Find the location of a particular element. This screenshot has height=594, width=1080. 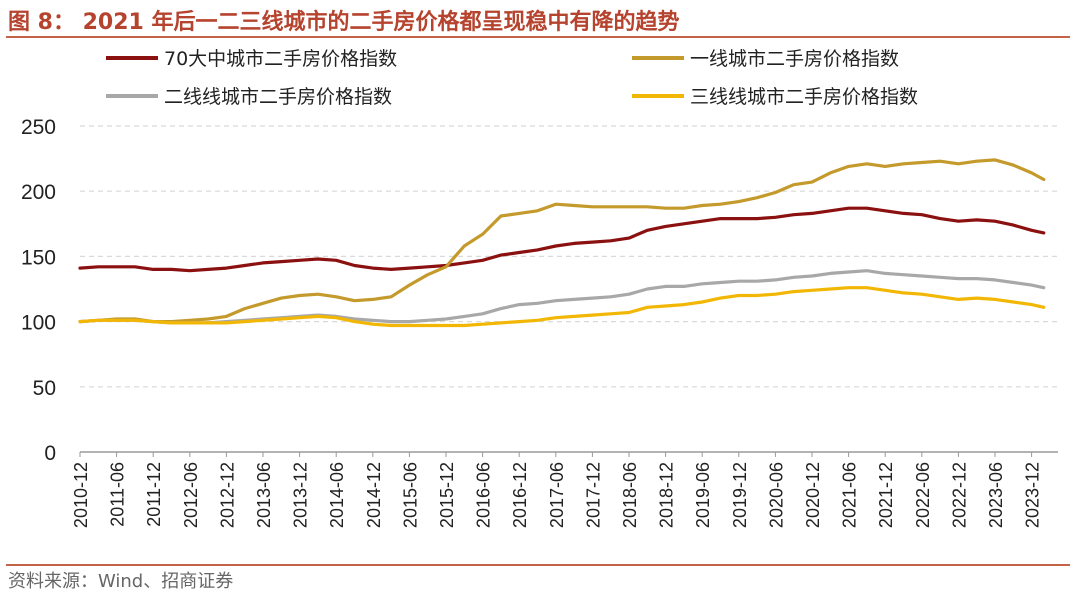

x-tick-label: 2020-12 is located at coordinates (813, 495).